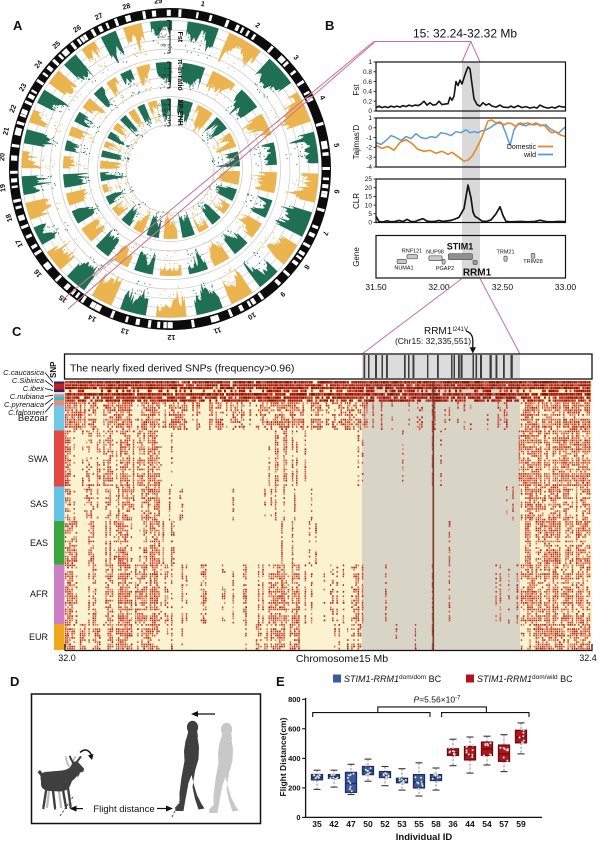 Image resolution: width=600 pixels, height=853 pixels. What do you see at coordinates (294, 728) in the screenshot?
I see `svg-text: 600` at bounding box center [294, 728].